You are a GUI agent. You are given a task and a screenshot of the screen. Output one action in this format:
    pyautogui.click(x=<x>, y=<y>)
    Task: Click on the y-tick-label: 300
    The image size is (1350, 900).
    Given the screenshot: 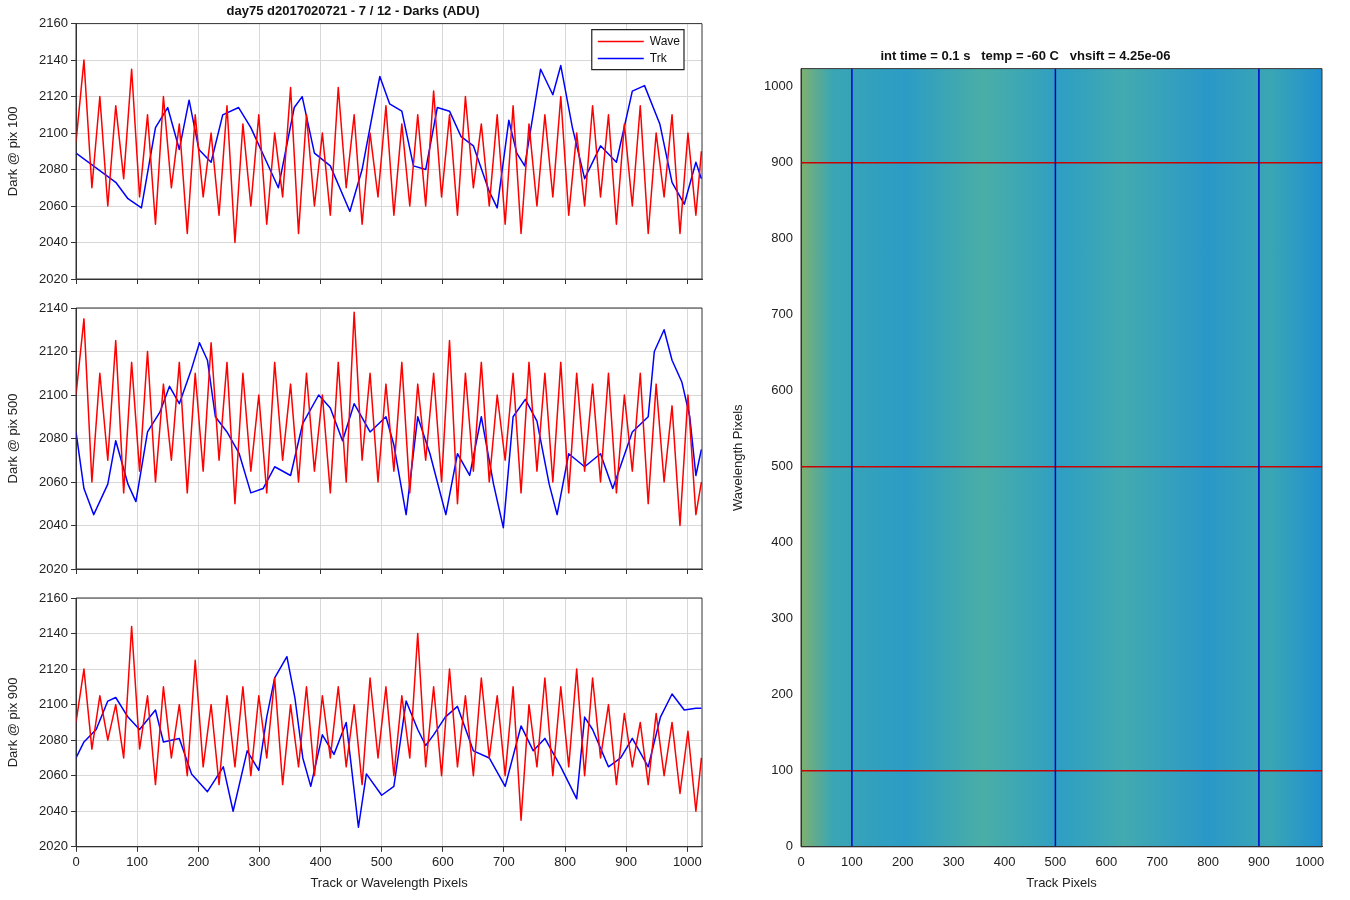 What is the action you would take?
    pyautogui.click(x=782, y=618)
    